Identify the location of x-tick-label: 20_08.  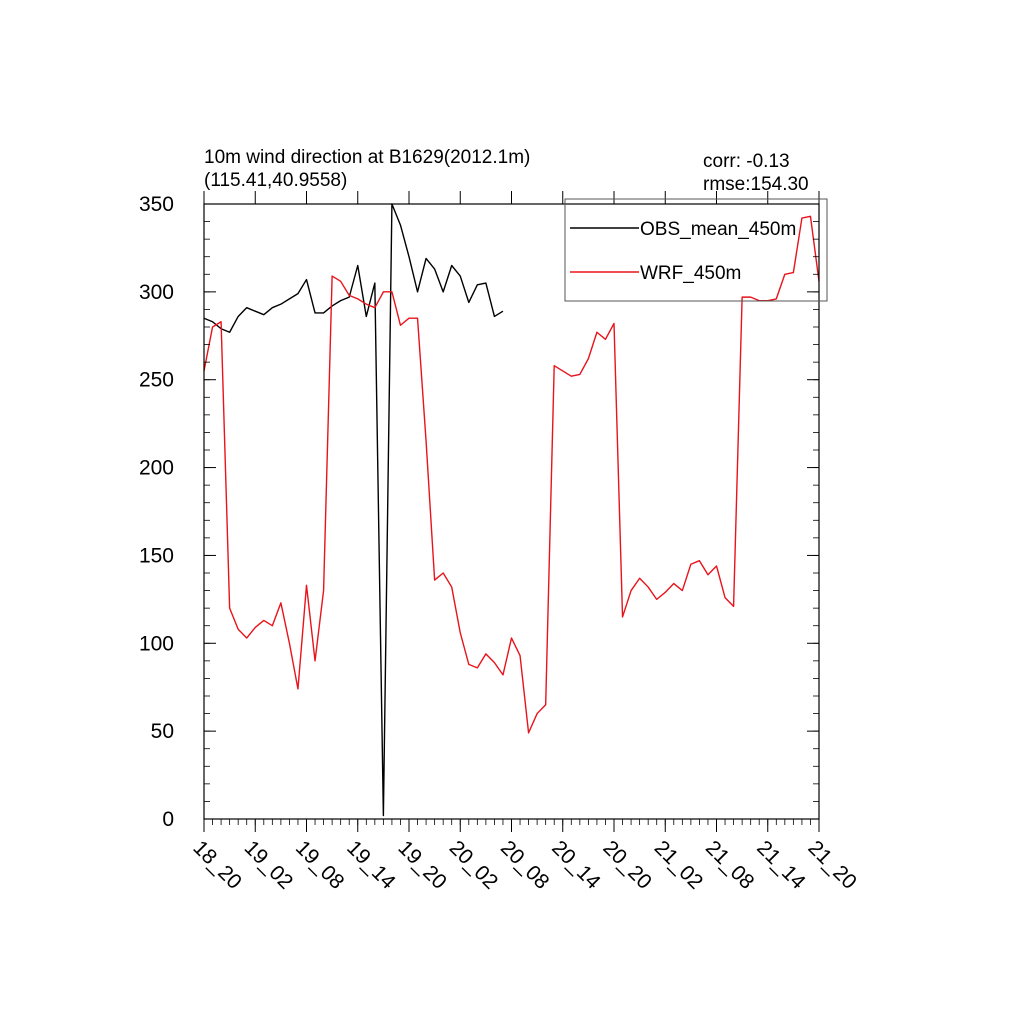
(525, 865).